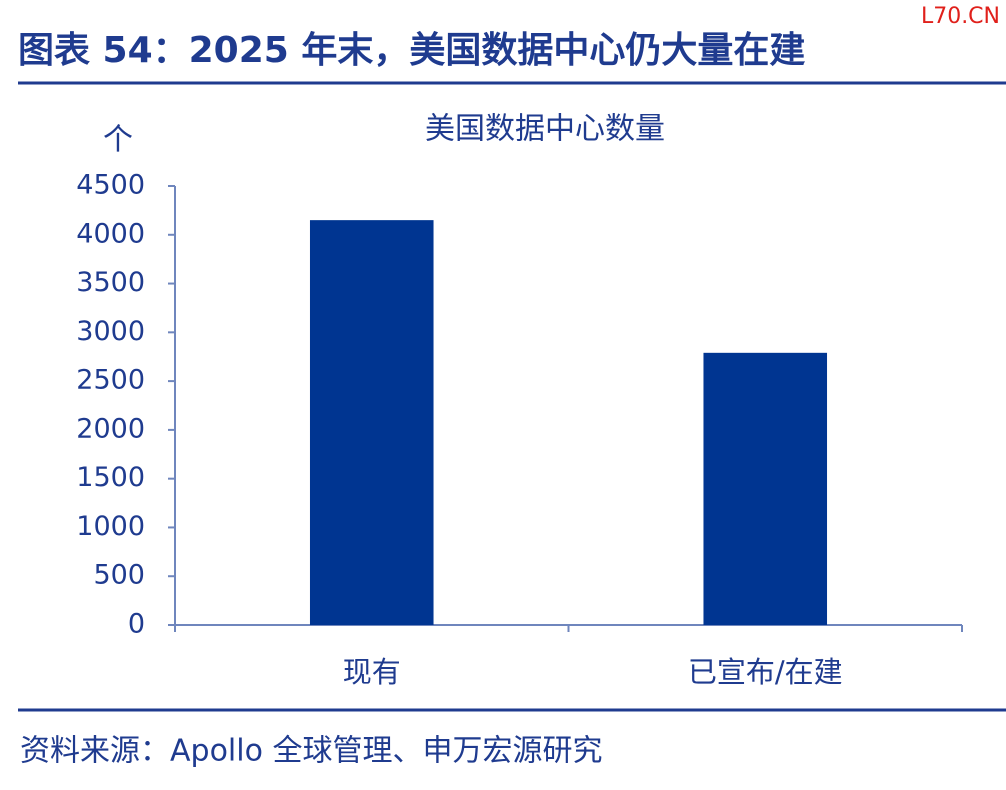 The image size is (1006, 790). Describe the element at coordinates (311, 751) in the screenshot. I see `source-note: 资料来源：Apollo 全球管理、申万宏源研究` at that location.